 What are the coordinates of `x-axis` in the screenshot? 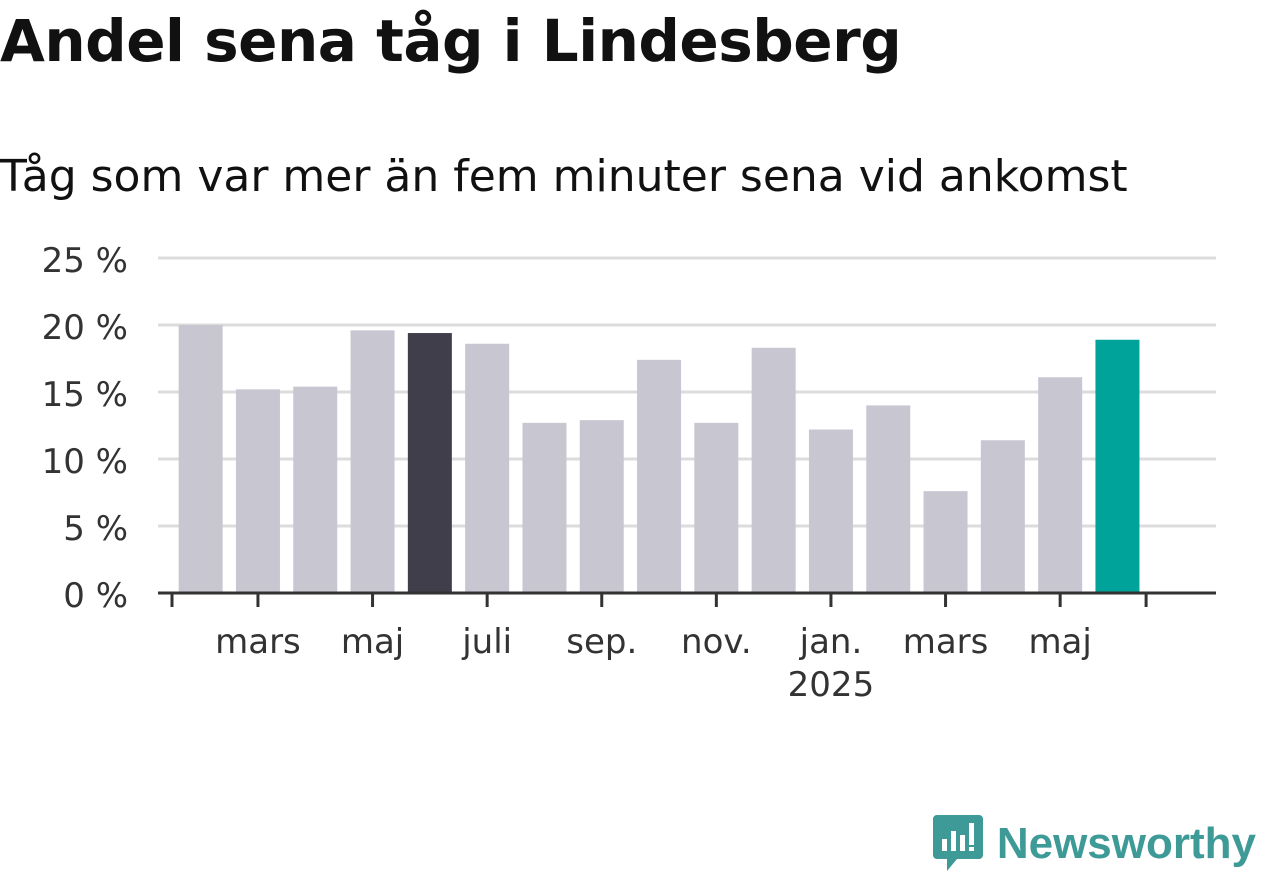 It's located at (687, 599).